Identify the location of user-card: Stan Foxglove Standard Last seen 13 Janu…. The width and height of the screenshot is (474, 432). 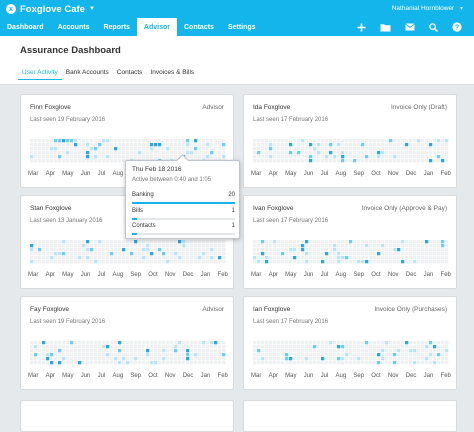
(127, 242).